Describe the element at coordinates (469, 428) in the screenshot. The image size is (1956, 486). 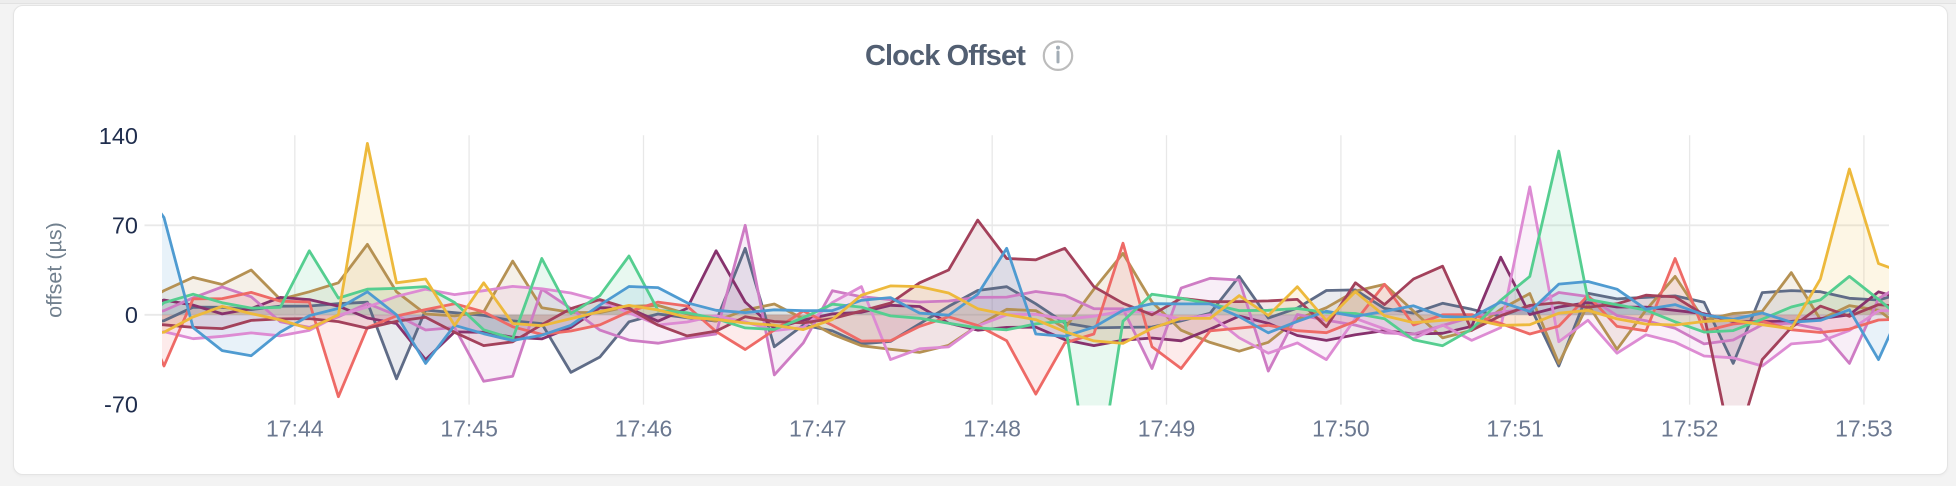
I see `svg-text: 17:45` at that location.